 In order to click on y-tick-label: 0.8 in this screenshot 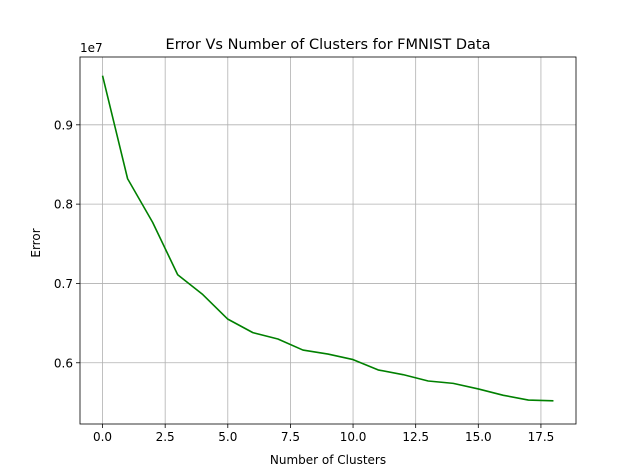, I will do `click(63, 205)`.